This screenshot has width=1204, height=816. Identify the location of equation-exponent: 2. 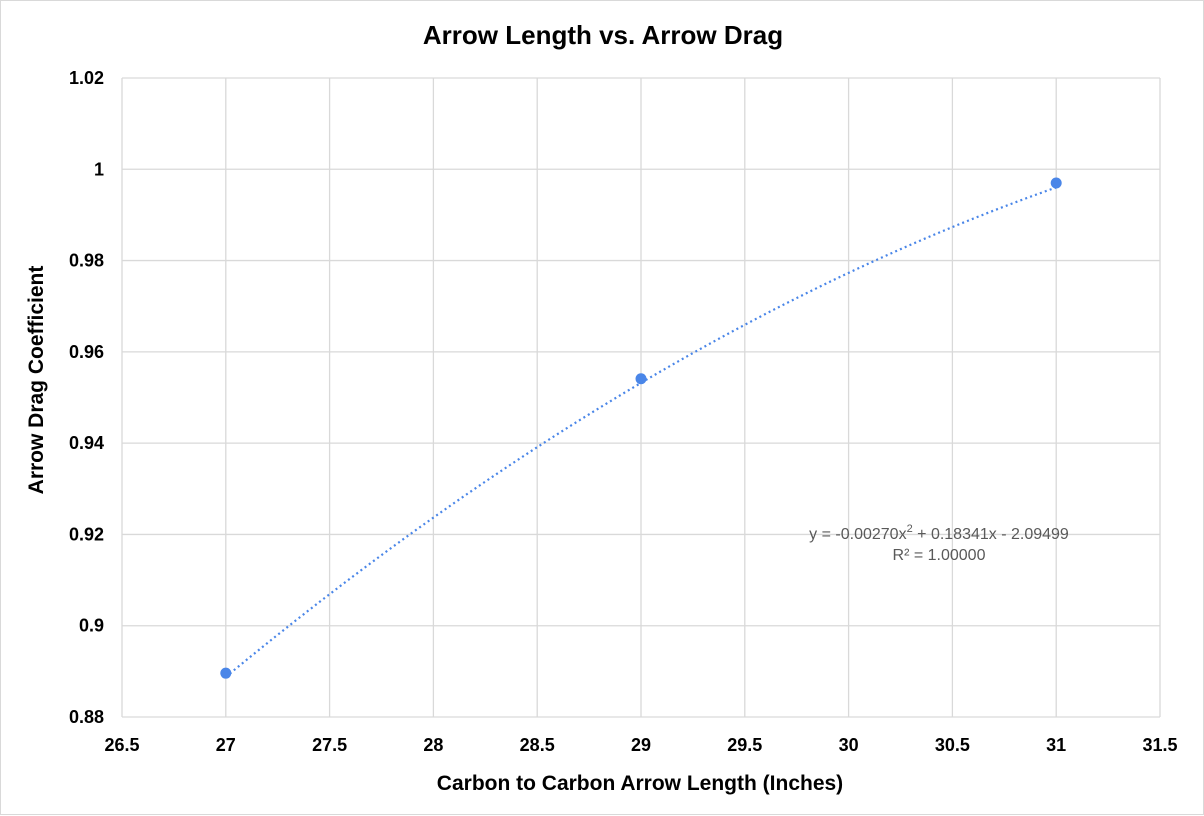
(910, 529).